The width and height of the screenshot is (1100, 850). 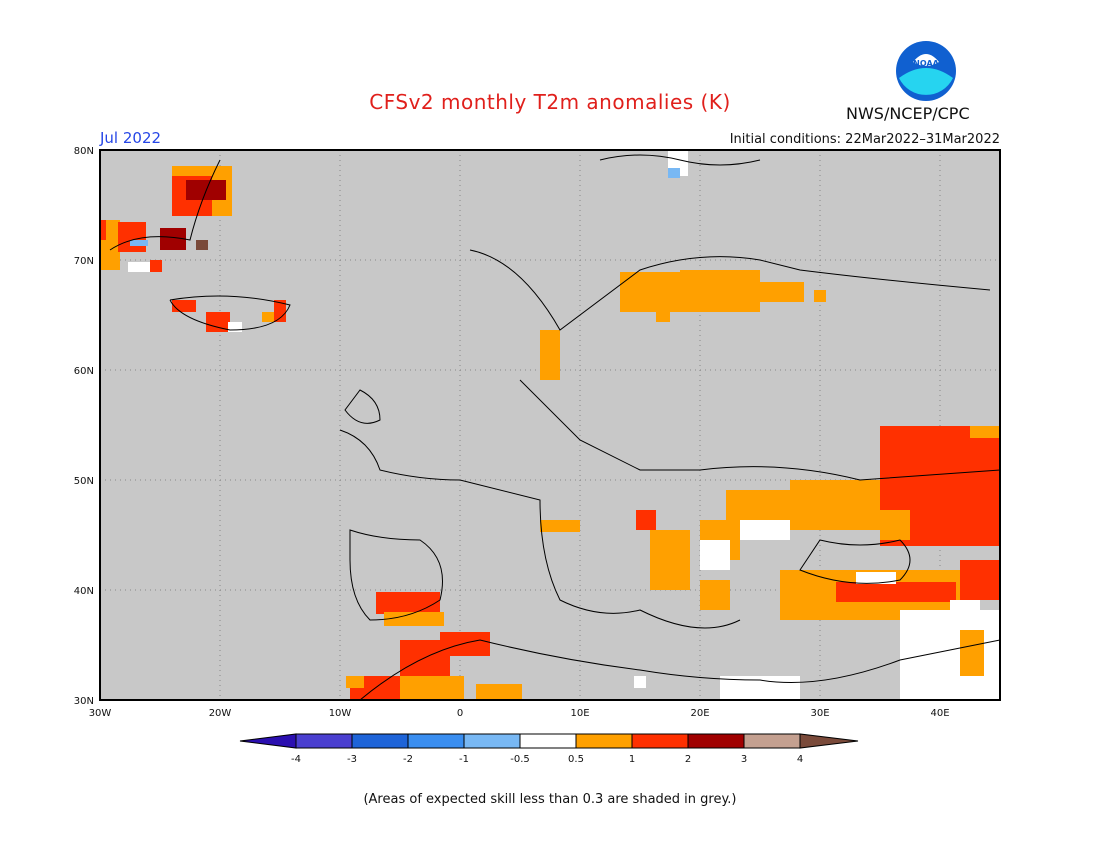 I want to click on initial-conditions: Initial conditions: 22Mar2022–31Mar2022, so click(x=864, y=139).